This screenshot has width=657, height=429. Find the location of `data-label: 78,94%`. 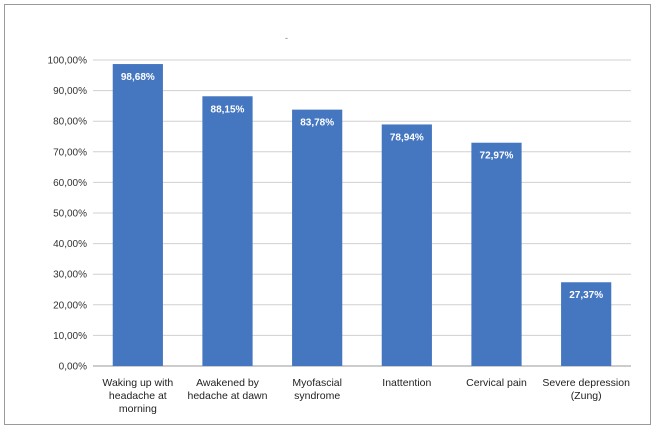

data-label: 78,94% is located at coordinates (407, 137).